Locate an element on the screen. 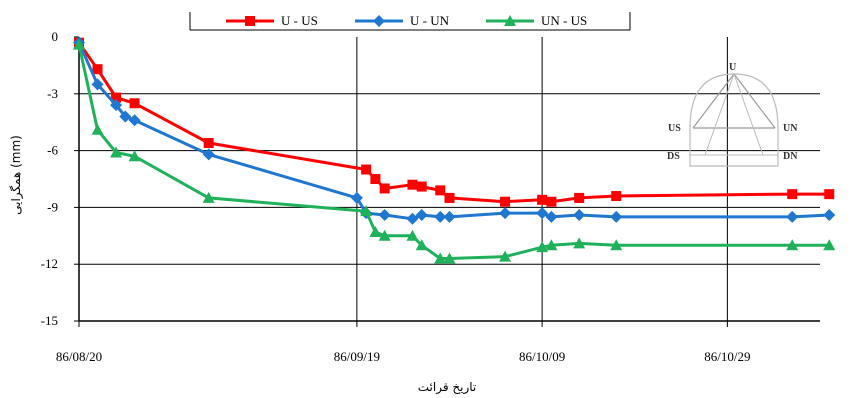  legend-label: U - UN is located at coordinates (430, 20).